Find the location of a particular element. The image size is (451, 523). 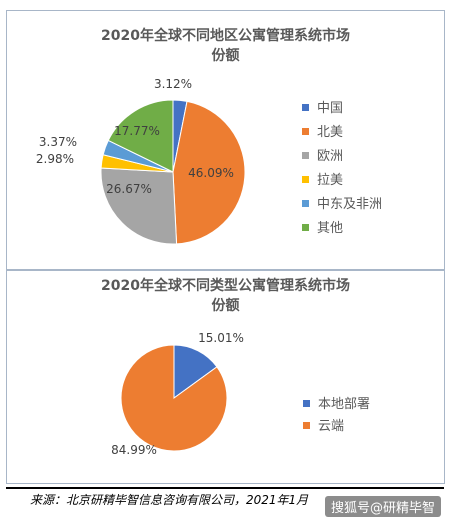

watermark: 搜狐号@研精毕智 is located at coordinates (382, 506).